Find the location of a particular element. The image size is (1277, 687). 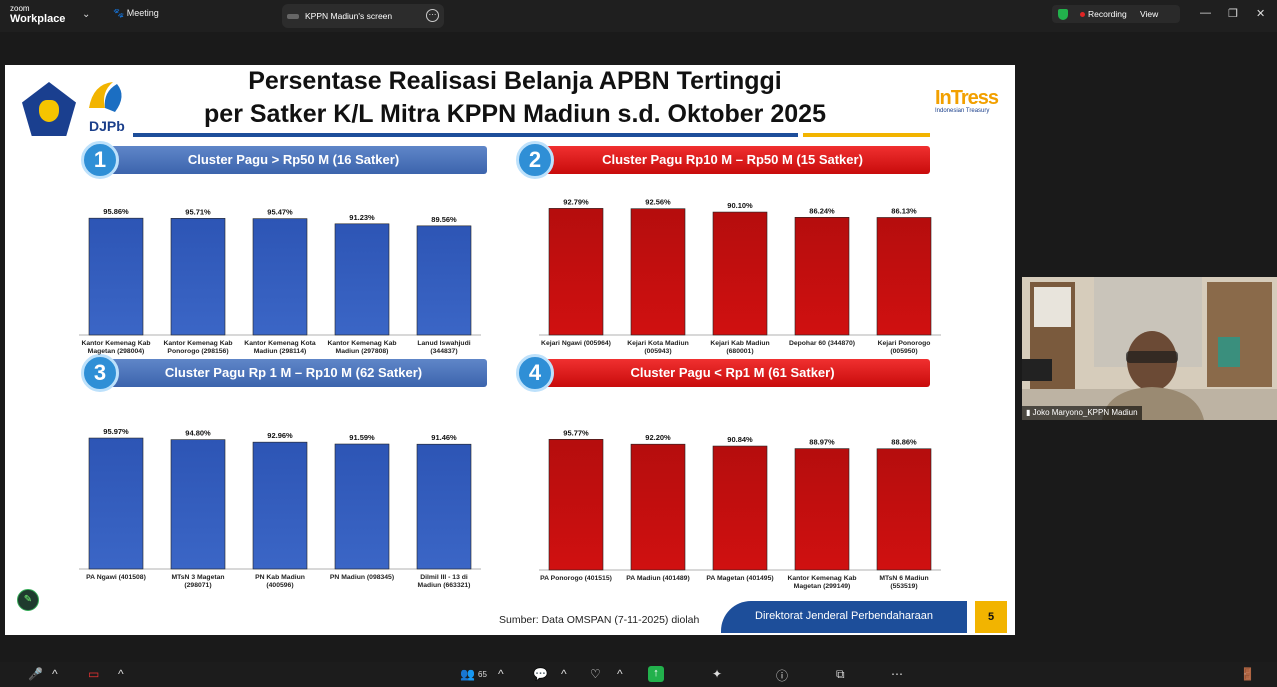

recording-label: Recording is located at coordinates (1107, 14).